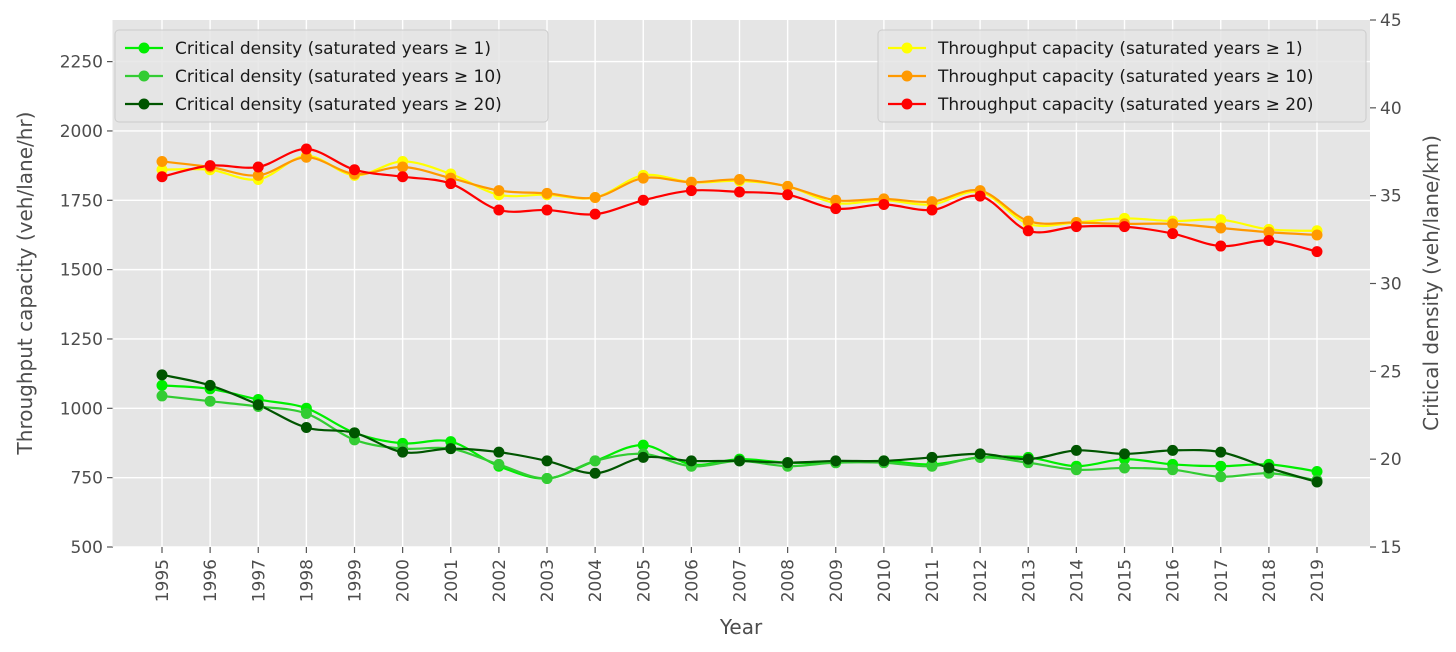  I want to click on legend-label: Critical density (saturated years ≥ 10), so click(338, 77).